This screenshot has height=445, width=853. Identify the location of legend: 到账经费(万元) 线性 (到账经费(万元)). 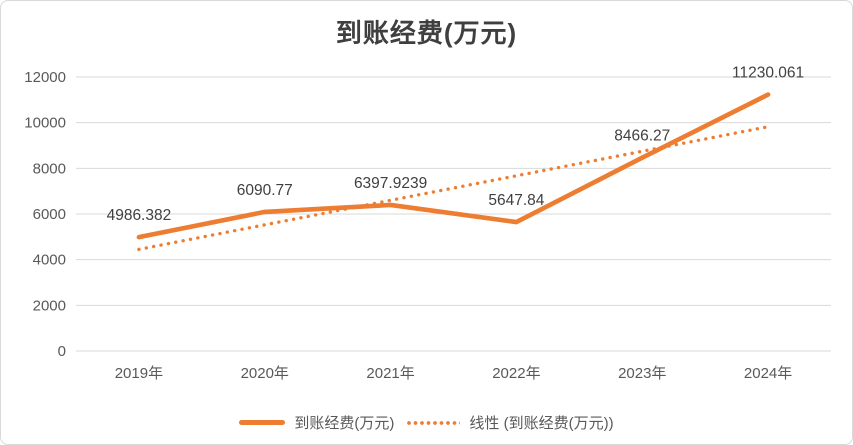
(426, 422).